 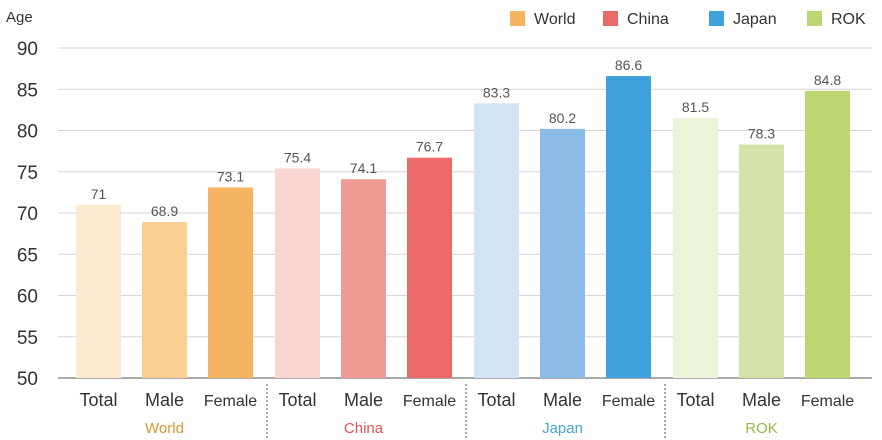 I want to click on data-label: 80.2, so click(x=562, y=118).